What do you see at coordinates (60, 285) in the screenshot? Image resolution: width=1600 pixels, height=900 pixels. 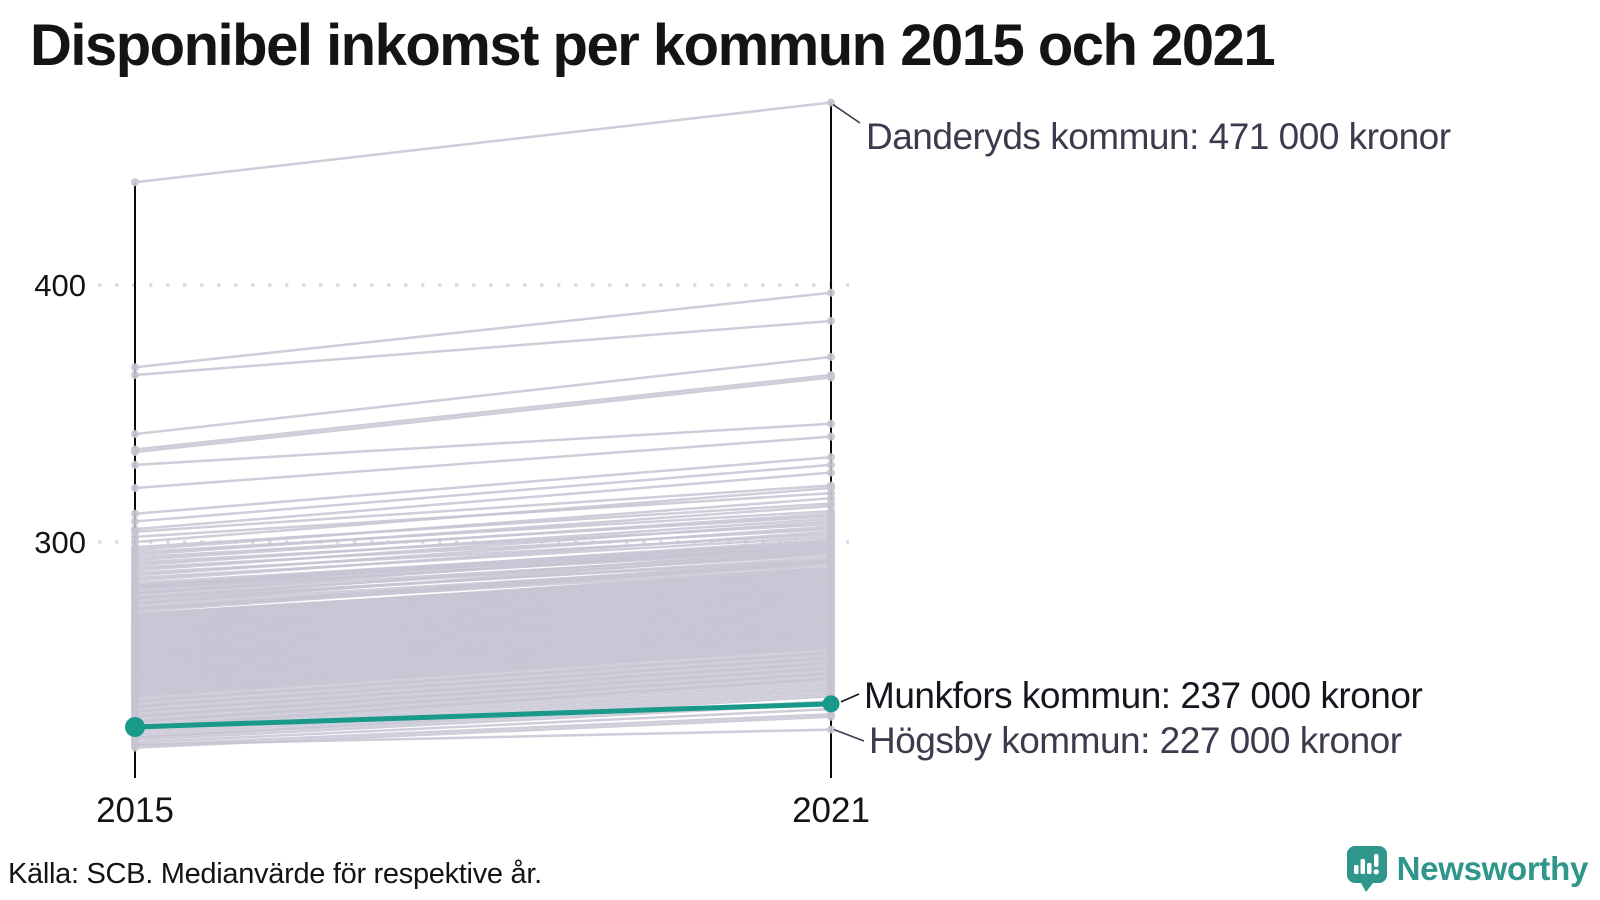 I see `y-tick-400: 400` at bounding box center [60, 285].